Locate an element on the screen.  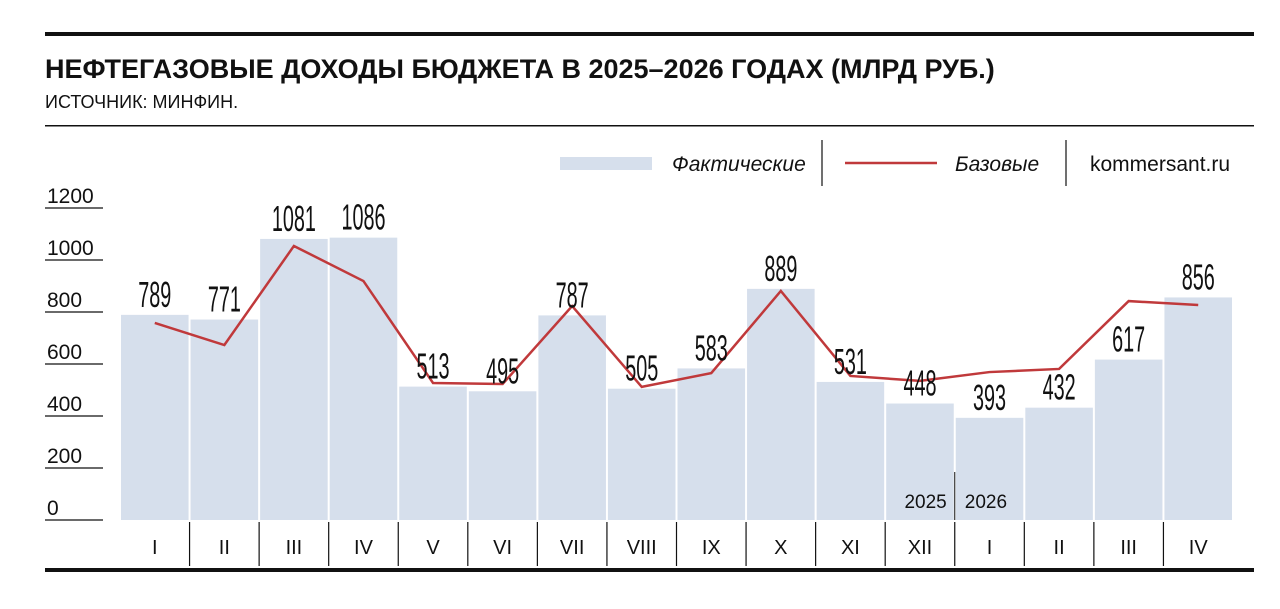
y-tick-label: 0 is located at coordinates (53, 508).